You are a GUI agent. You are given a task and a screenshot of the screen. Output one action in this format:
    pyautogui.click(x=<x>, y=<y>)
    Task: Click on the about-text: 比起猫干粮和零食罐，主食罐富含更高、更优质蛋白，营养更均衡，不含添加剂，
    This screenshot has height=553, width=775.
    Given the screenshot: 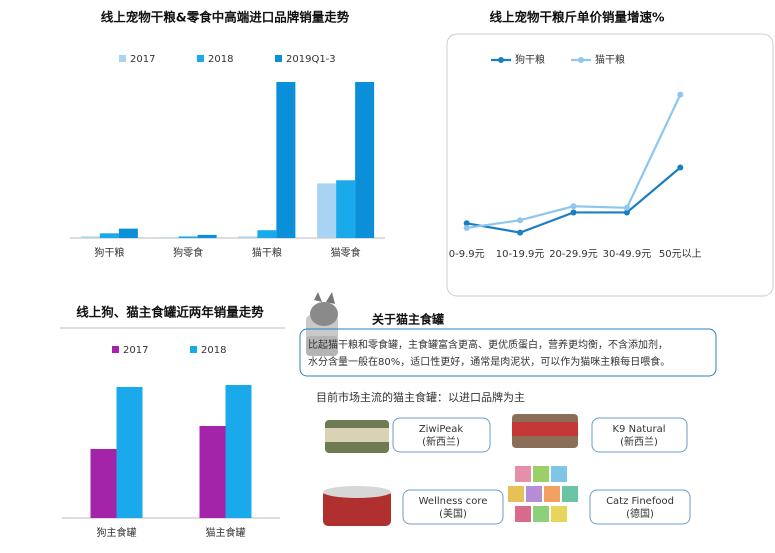 What is the action you would take?
    pyautogui.click(x=488, y=344)
    